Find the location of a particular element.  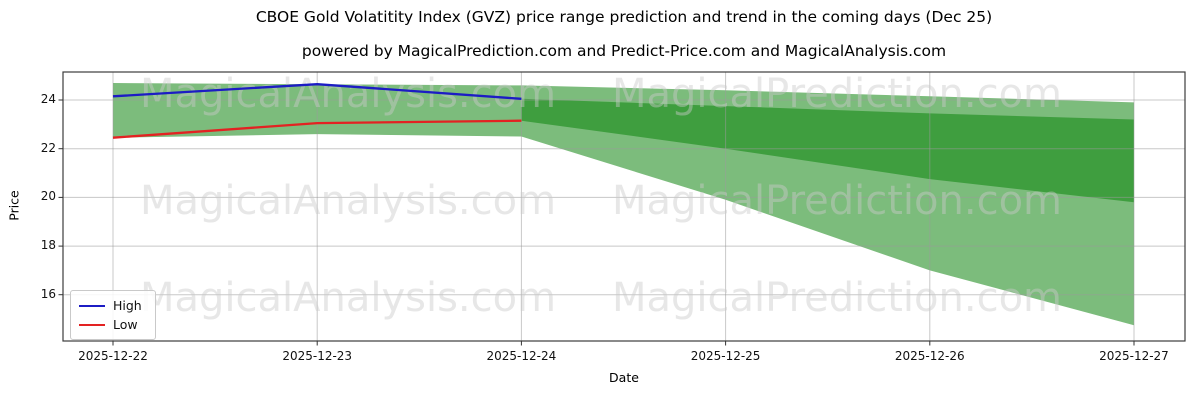

y-tick-label: 22 is located at coordinates (48, 147).